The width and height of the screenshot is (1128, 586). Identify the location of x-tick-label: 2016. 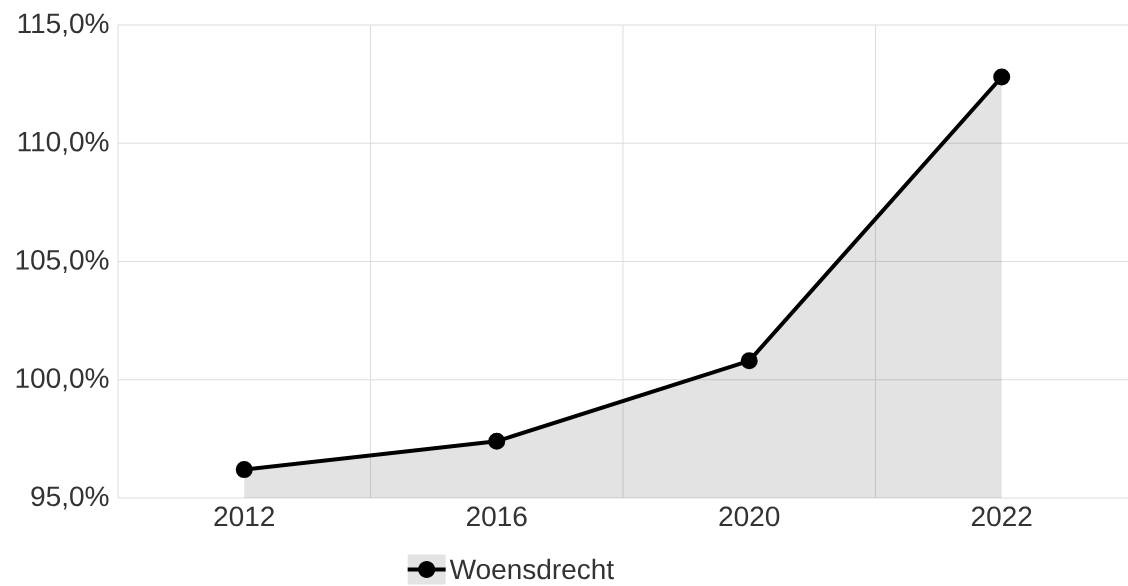
(497, 516).